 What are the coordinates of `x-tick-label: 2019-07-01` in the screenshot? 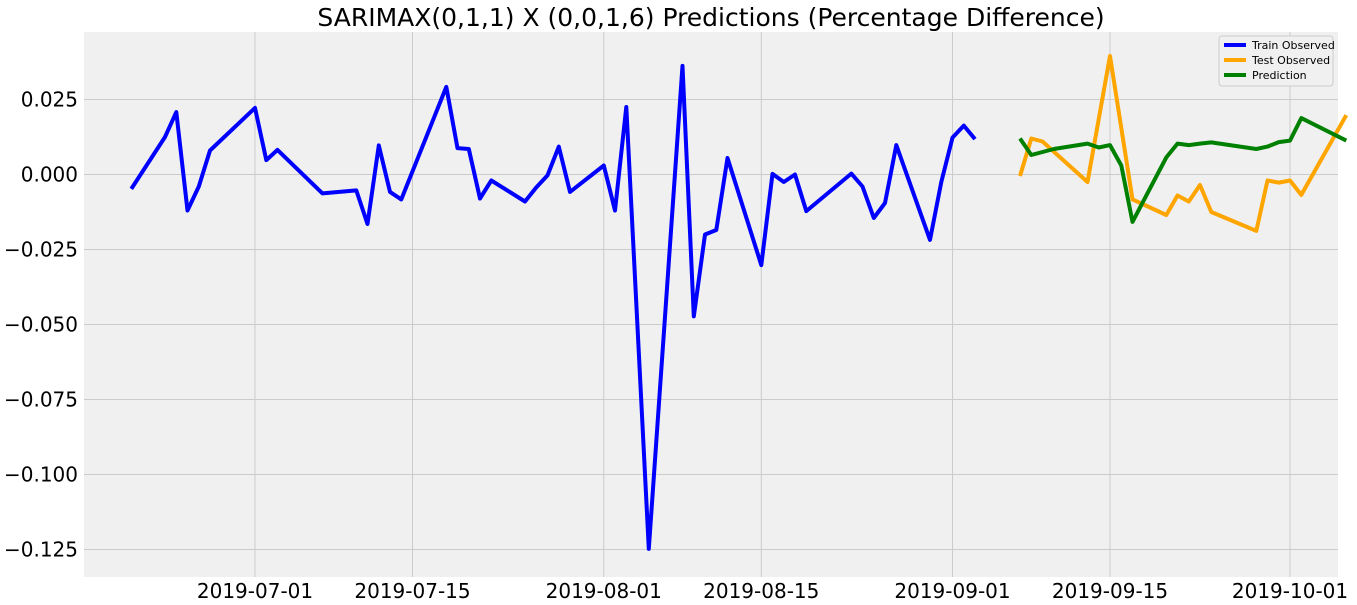 It's located at (255, 591).